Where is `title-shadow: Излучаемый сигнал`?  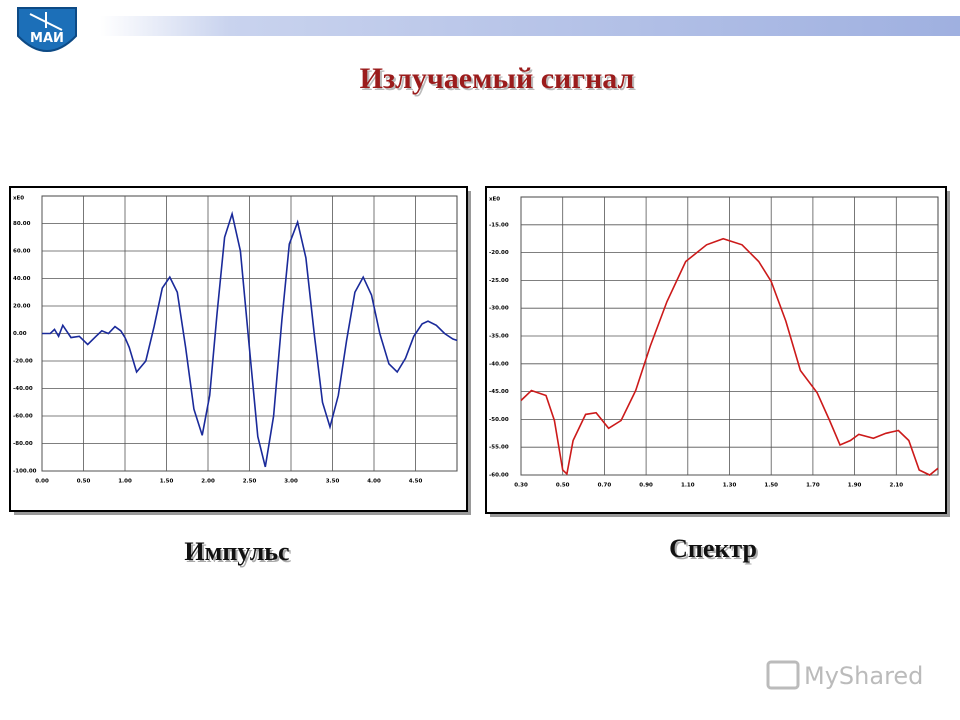 title-shadow: Излучаемый сигнал is located at coordinates (499, 80).